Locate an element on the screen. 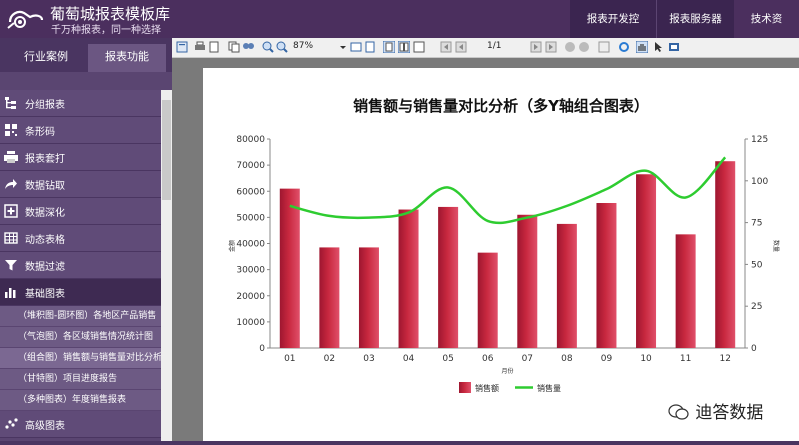  tab-industry-cases: 行业案例 is located at coordinates (46, 56).